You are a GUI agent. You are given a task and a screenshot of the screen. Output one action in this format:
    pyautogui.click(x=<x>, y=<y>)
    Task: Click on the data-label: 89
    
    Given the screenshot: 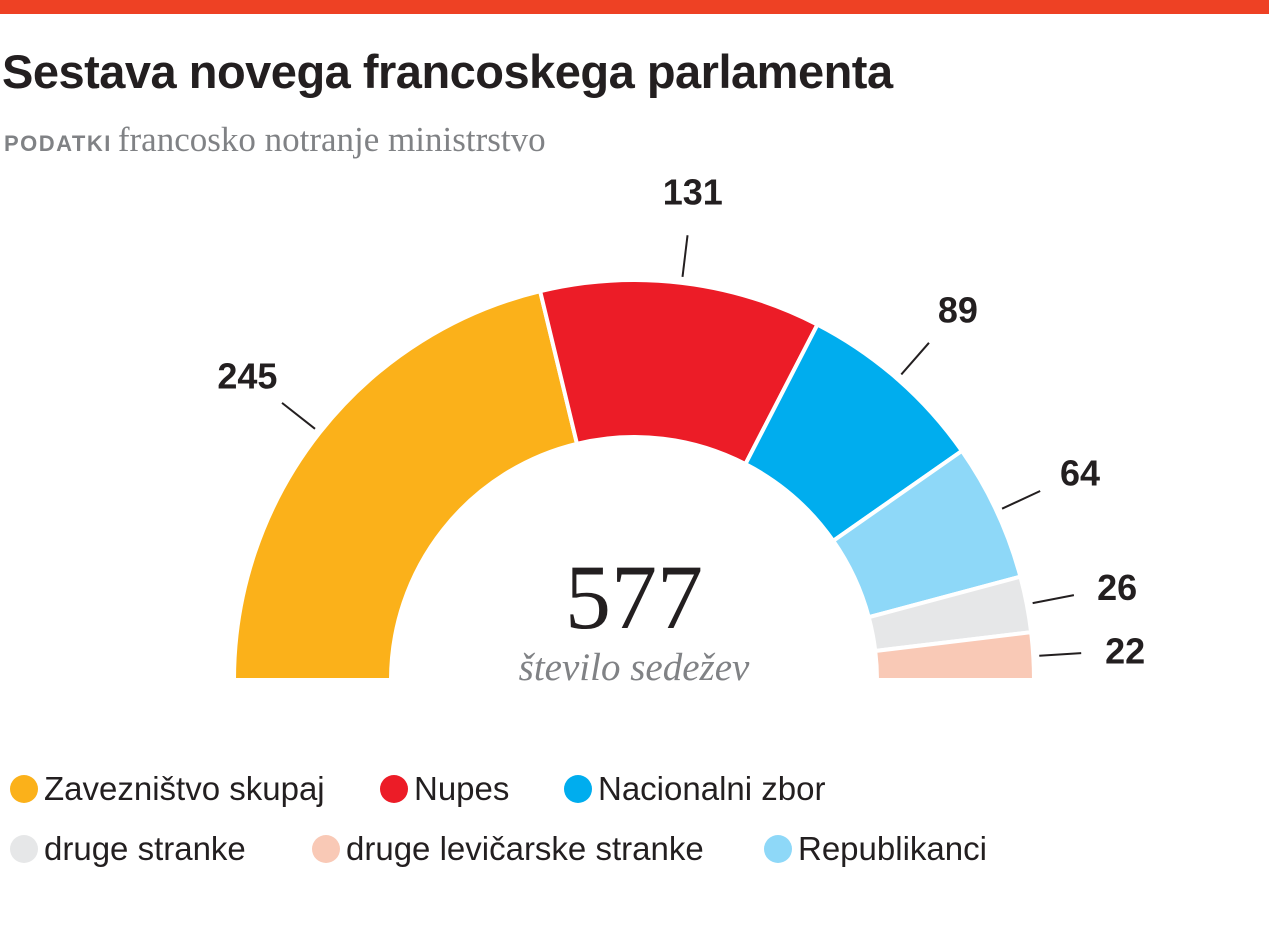 What is the action you would take?
    pyautogui.click(x=958, y=310)
    